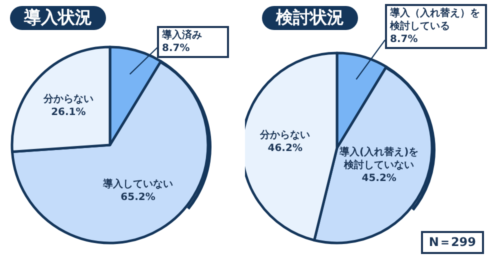 The height and width of the screenshot is (260, 490). I want to click on slice-label: 導入(入れ替え)を検討していない, so click(379, 159).